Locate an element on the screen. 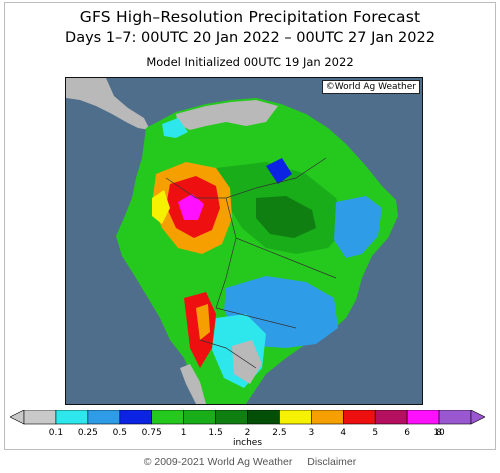 The width and height of the screenshot is (500, 473). colorbar-tick-label: 8 is located at coordinates (439, 433).